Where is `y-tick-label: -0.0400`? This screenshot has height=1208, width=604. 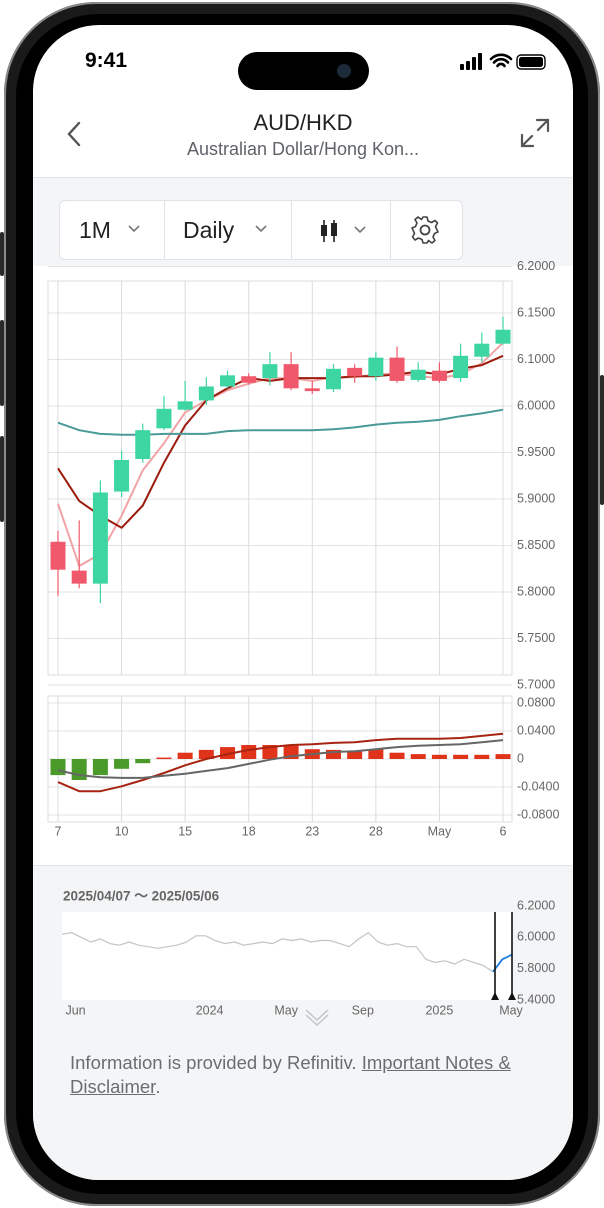
y-tick-label: -0.0400 is located at coordinates (538, 786).